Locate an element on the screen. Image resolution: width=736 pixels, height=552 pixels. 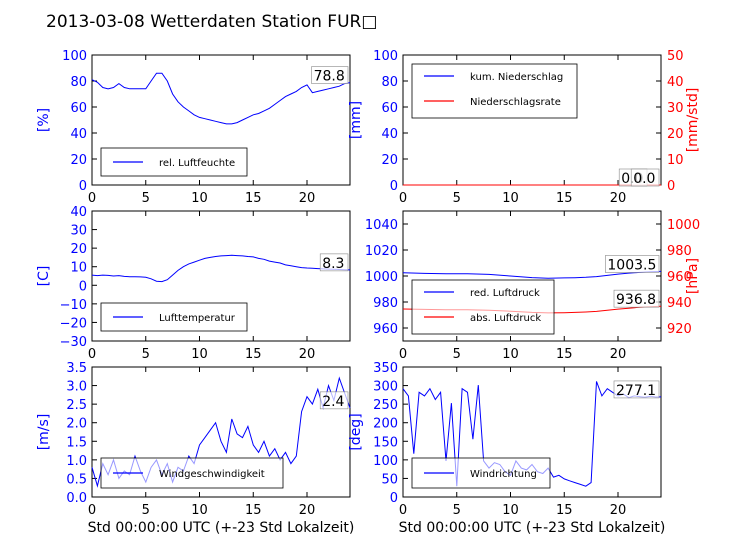
value-annotation: 1003.5 is located at coordinates (632, 264).